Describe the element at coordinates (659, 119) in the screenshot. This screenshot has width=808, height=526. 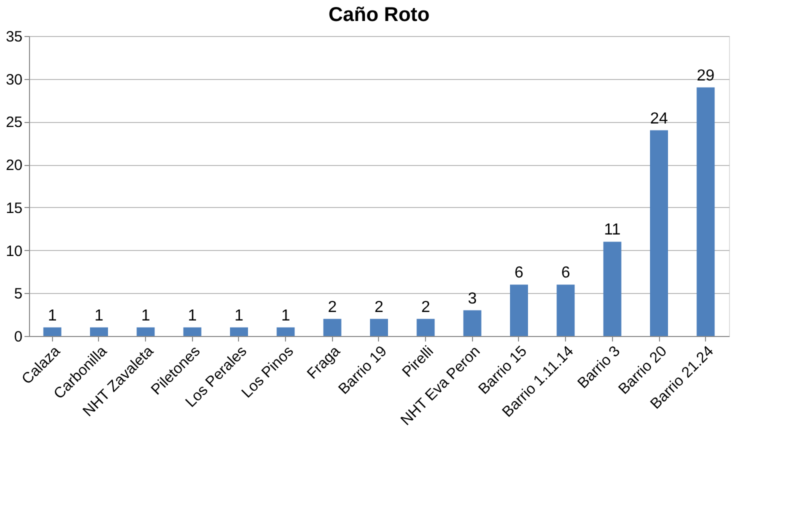
I see `data-label: 24` at that location.